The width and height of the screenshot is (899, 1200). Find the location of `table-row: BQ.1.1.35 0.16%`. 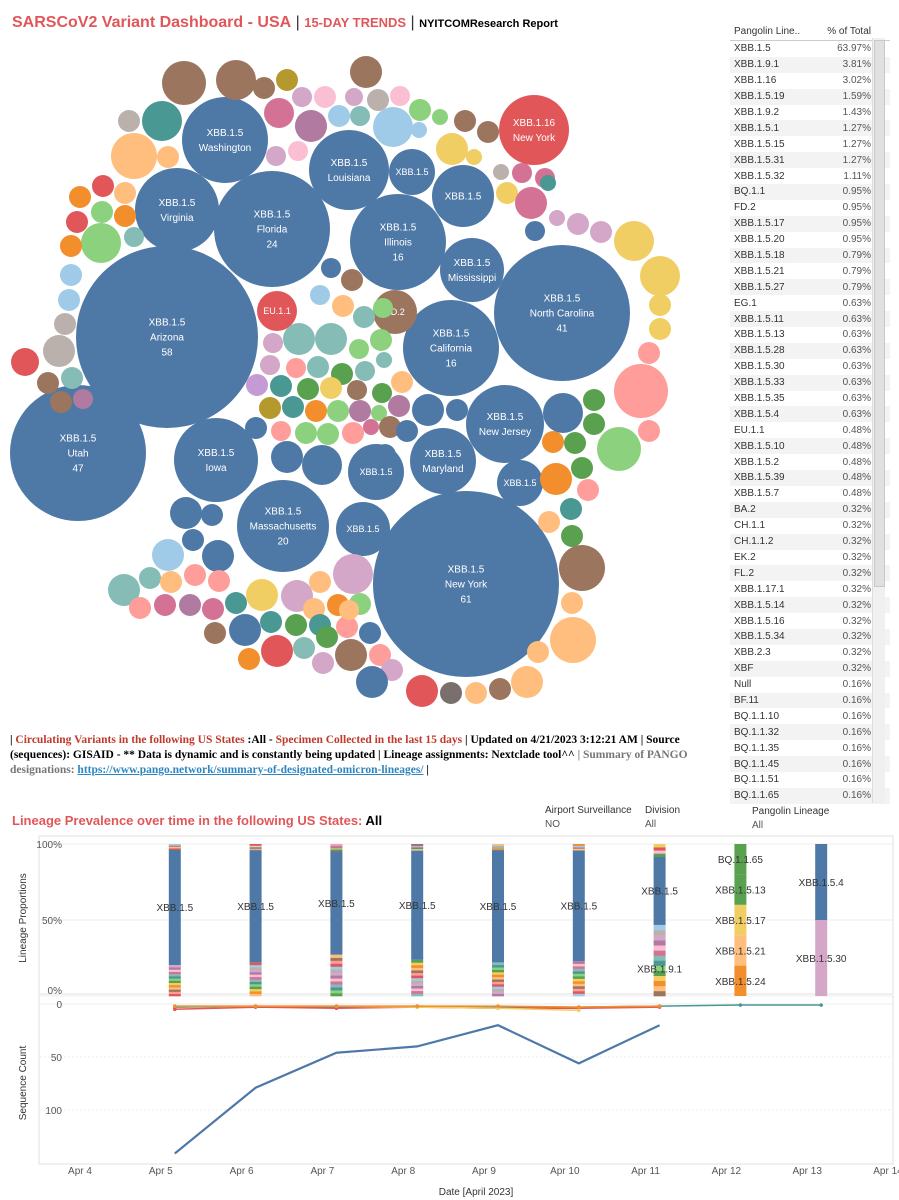

table-row: BQ.1.1.35 0.16% is located at coordinates (810, 748).